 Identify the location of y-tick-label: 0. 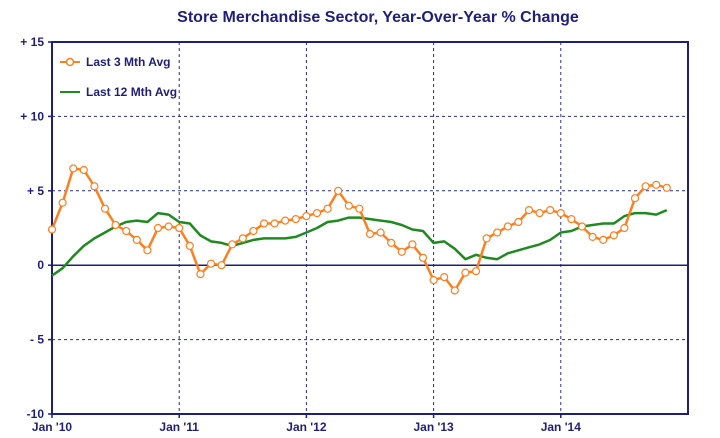
(40, 265).